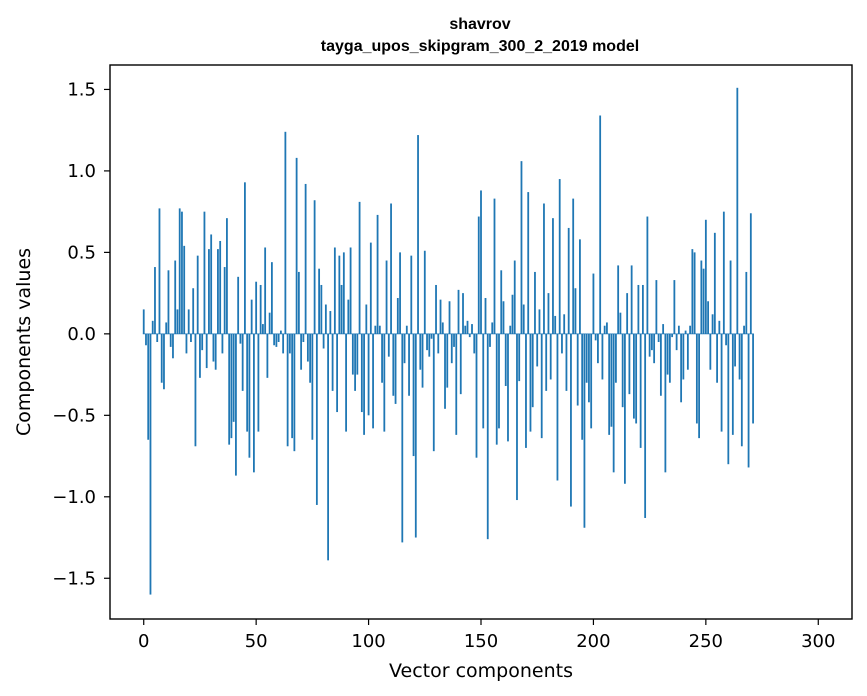 Image resolution: width=867 pixels, height=696 pixels. Describe the element at coordinates (593, 641) in the screenshot. I see `x-tick-label: 200` at that location.